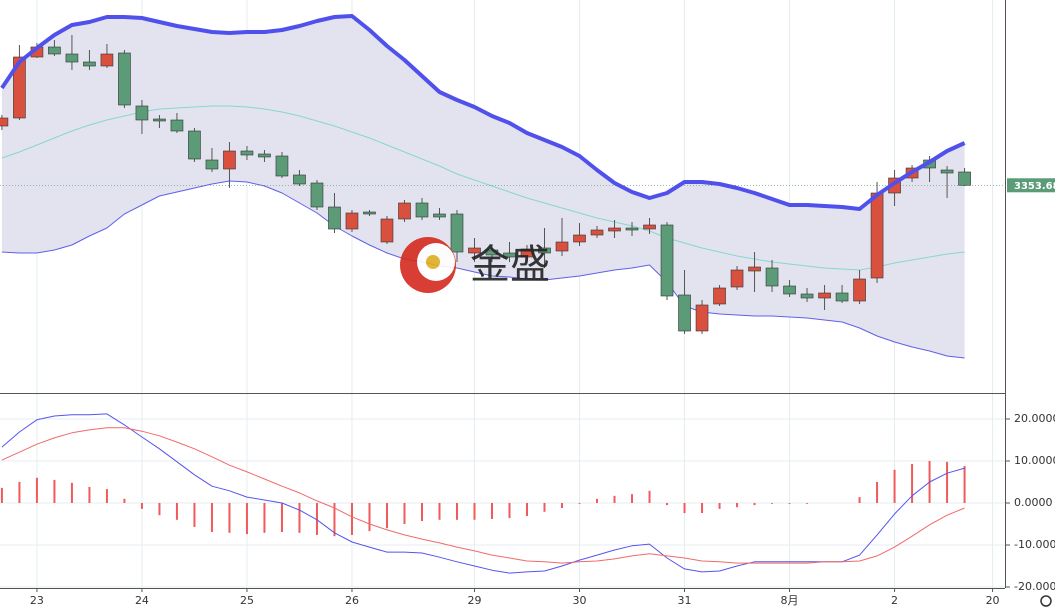 The height and width of the screenshot is (609, 1055). Describe the element at coordinates (1034, 418) in the screenshot. I see `y-tick-label: 20.0000` at that location.